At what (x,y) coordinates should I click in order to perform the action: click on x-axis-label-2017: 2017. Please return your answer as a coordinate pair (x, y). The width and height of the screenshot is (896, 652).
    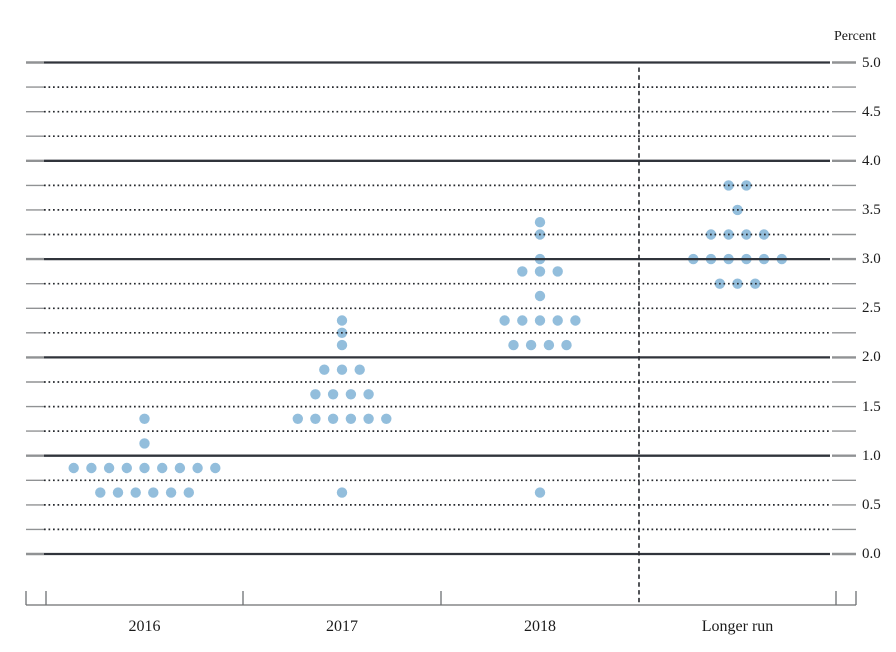
    Looking at the image, I should click on (342, 626).